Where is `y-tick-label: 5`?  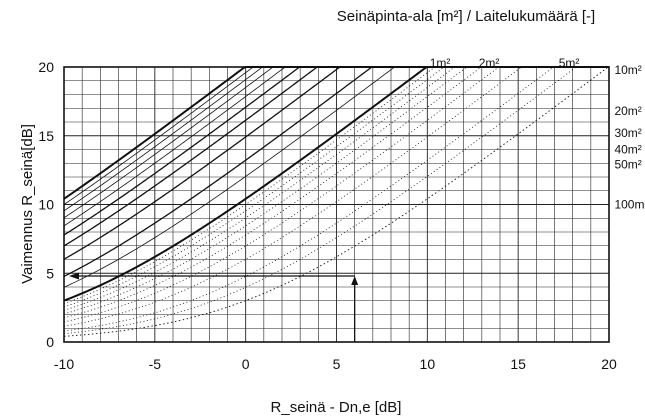
y-tick-label: 5 is located at coordinates (50, 273).